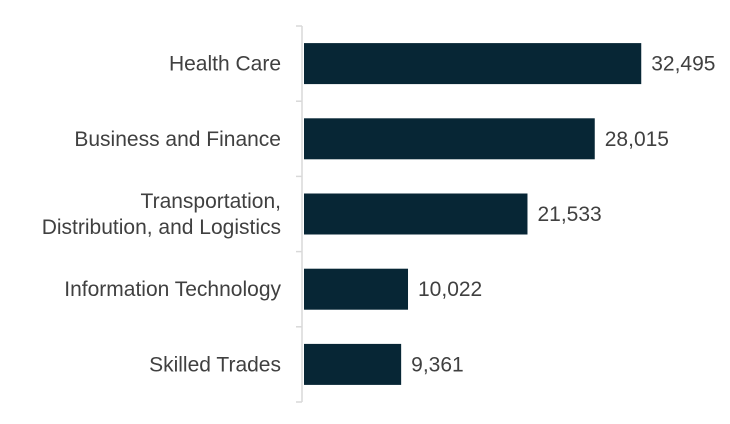  What do you see at coordinates (215, 364) in the screenshot?
I see `category-label: Skilled Trades` at bounding box center [215, 364].